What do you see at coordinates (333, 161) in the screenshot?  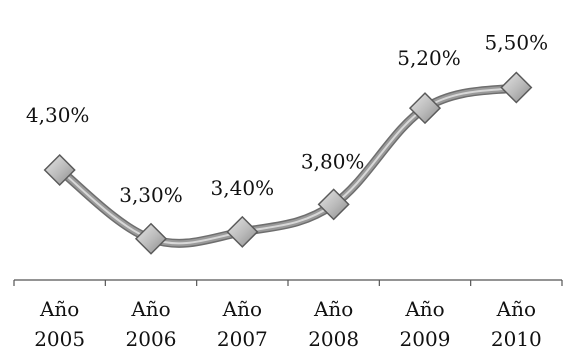 I see `data-label: 3,80%` at bounding box center [333, 161].